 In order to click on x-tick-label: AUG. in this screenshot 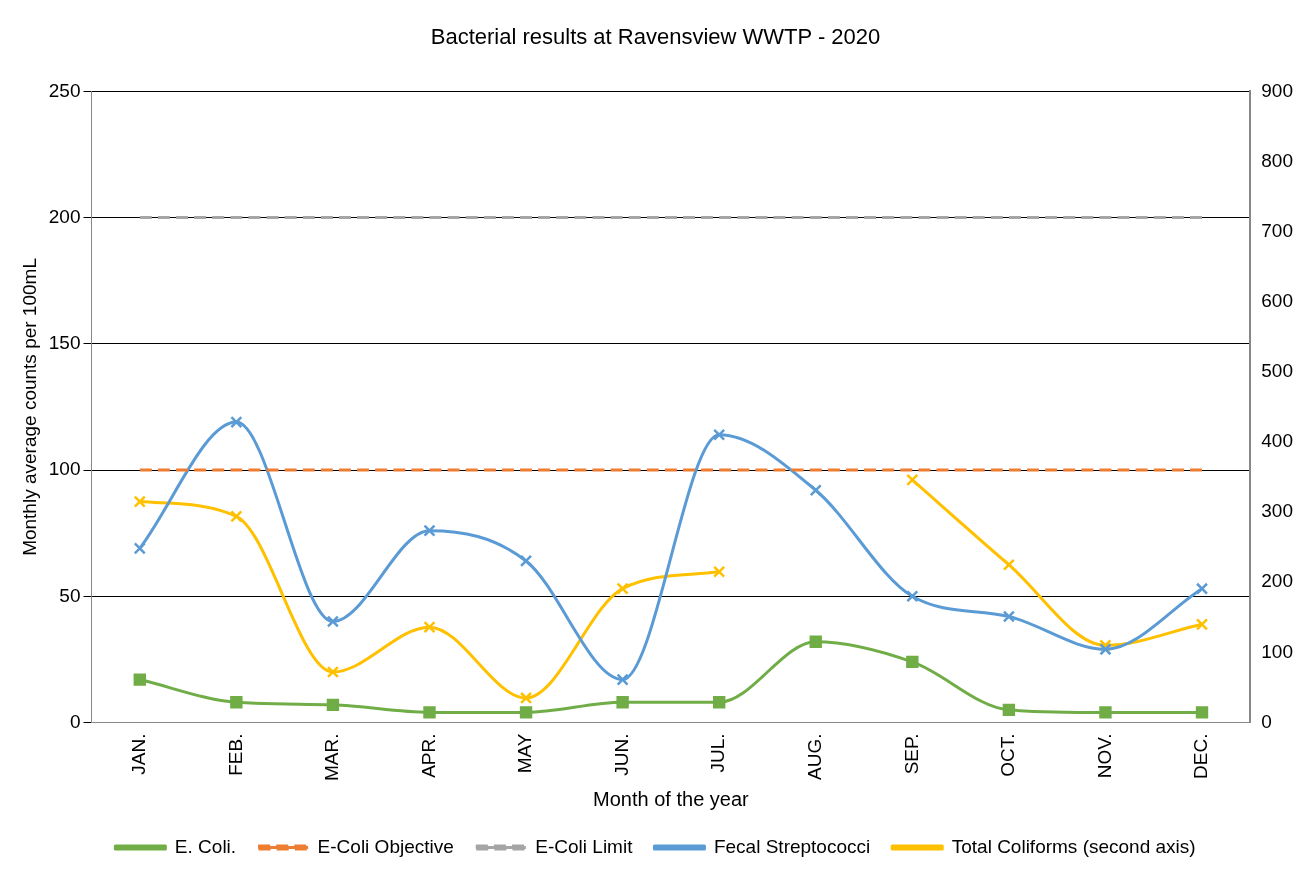, I will do `click(814, 756)`.